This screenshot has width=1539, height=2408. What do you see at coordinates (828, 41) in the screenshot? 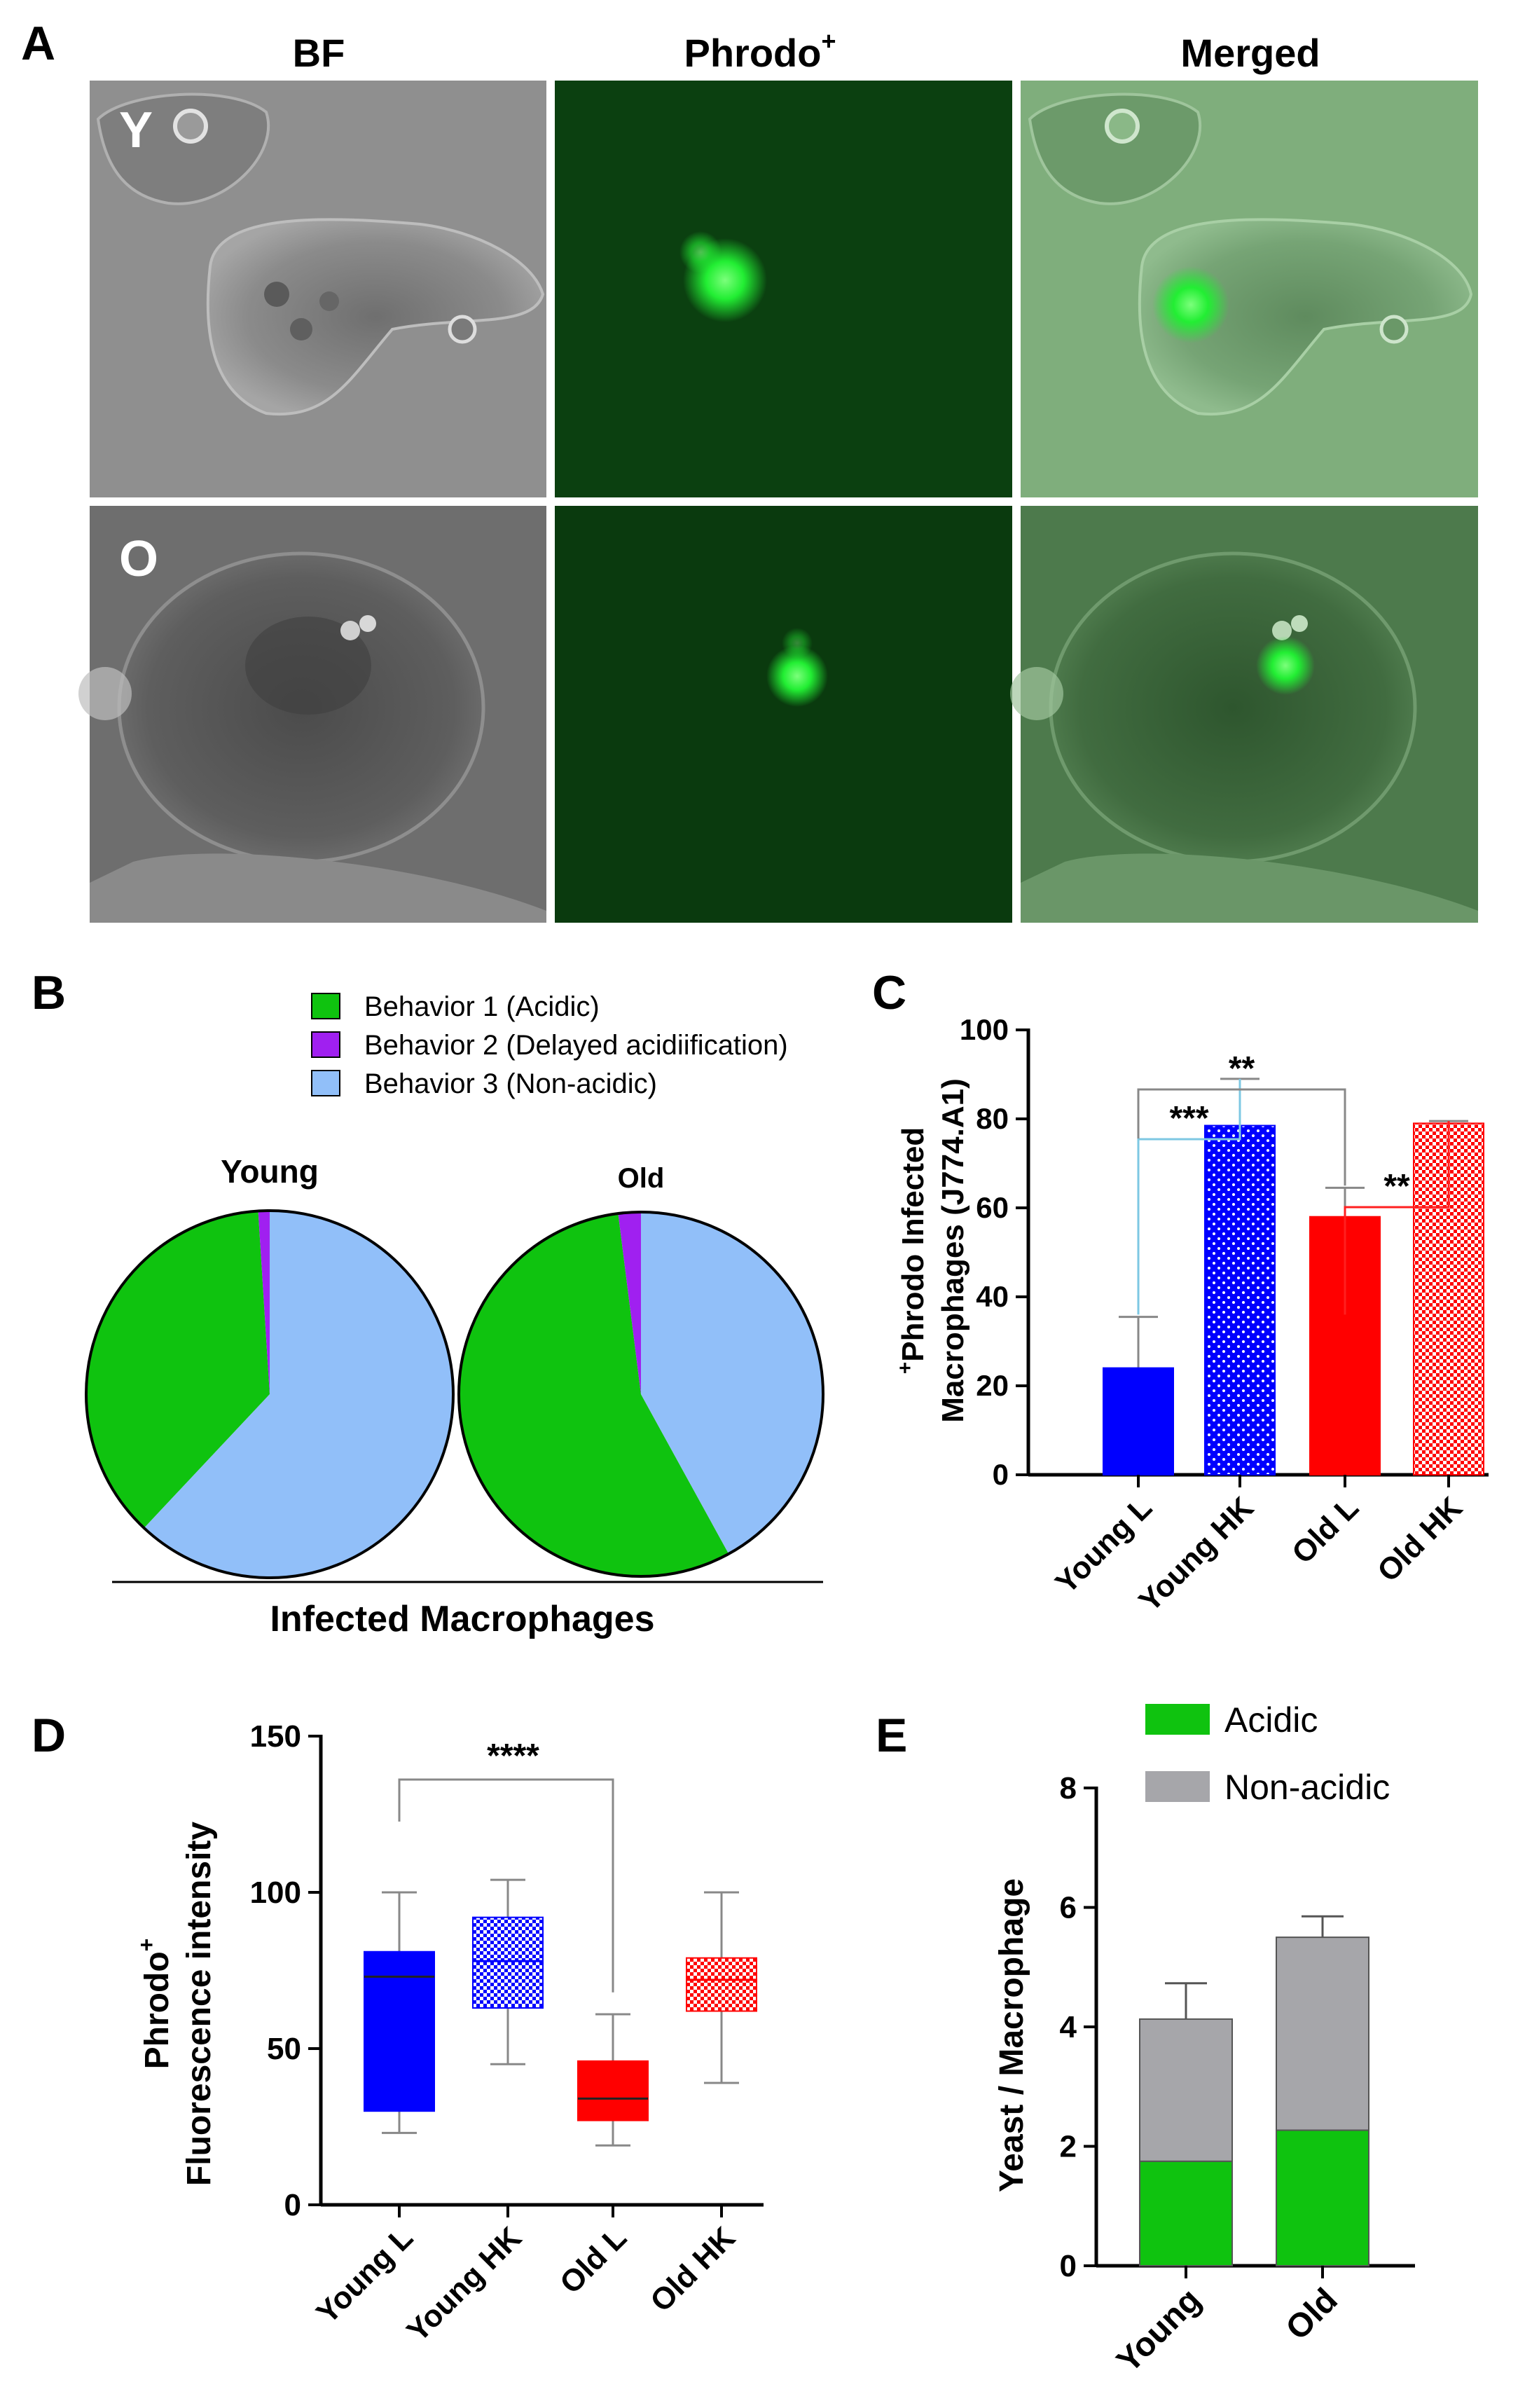
I see `column-title-phrodo-superscript: +` at bounding box center [828, 41].